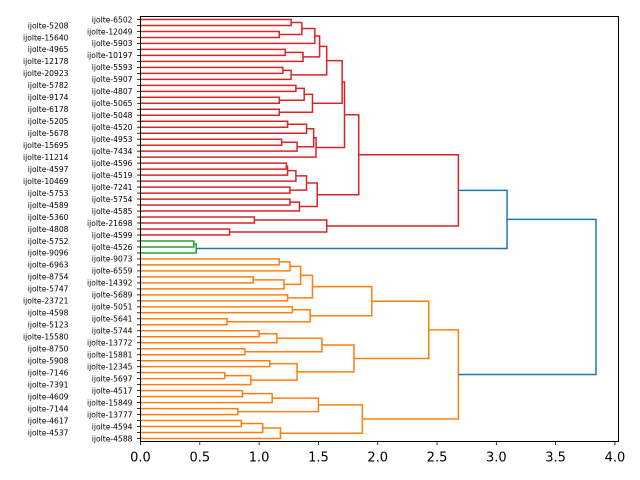 Image resolution: width=640 pixels, height=480 pixels. What do you see at coordinates (48, 85) in the screenshot?
I see `leaf-label: ijolte-5782` at bounding box center [48, 85].